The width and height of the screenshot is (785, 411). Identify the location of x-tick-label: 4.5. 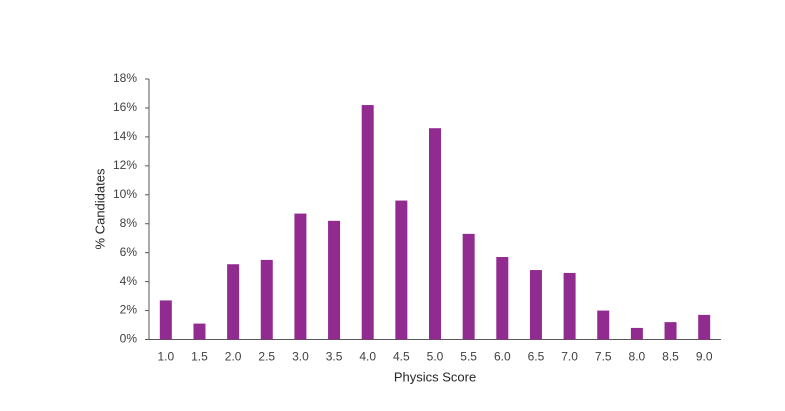
(401, 357).